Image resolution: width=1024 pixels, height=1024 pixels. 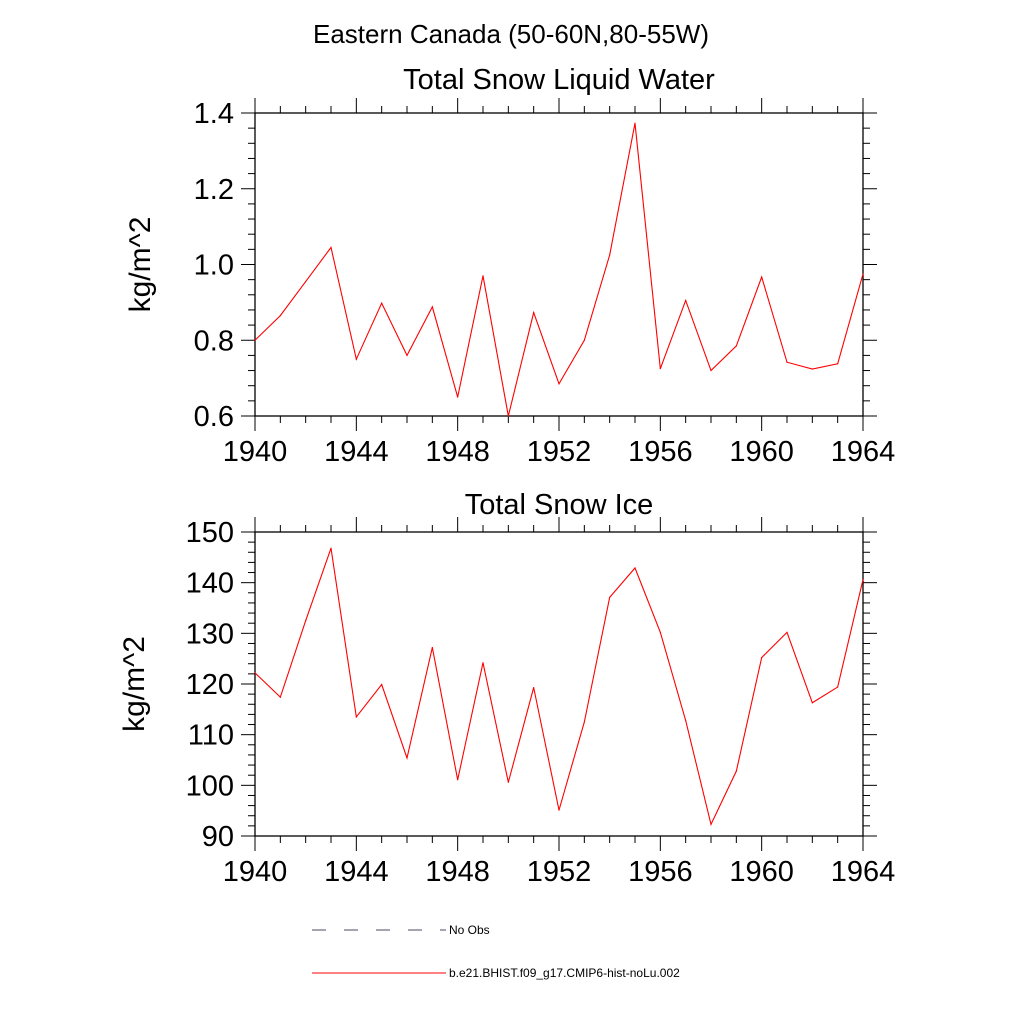 I want to click on y-tick-label: 110, so click(x=211, y=736).